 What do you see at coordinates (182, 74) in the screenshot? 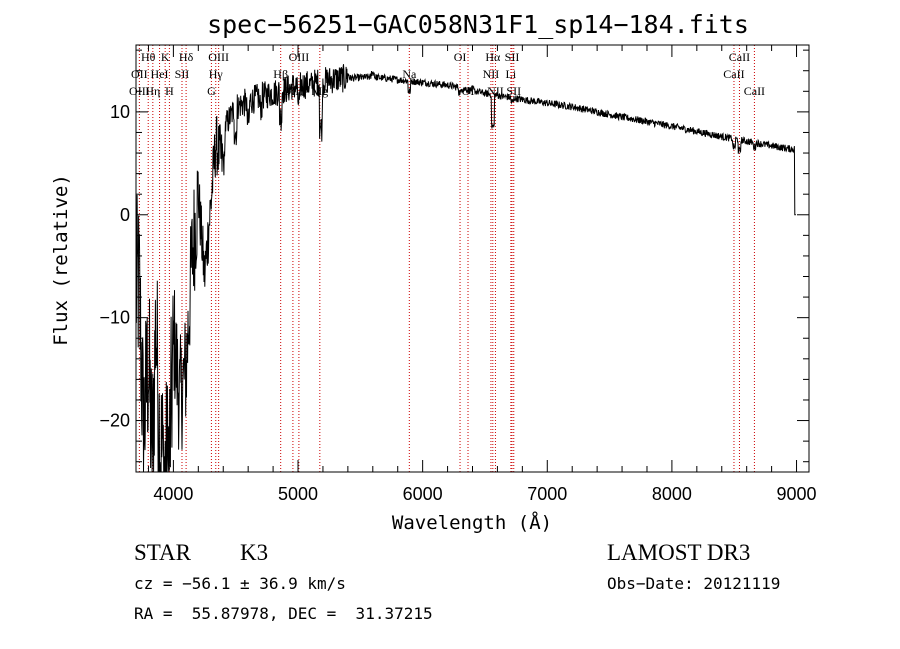
I see `line-marker-label-7: SII` at bounding box center [182, 74].